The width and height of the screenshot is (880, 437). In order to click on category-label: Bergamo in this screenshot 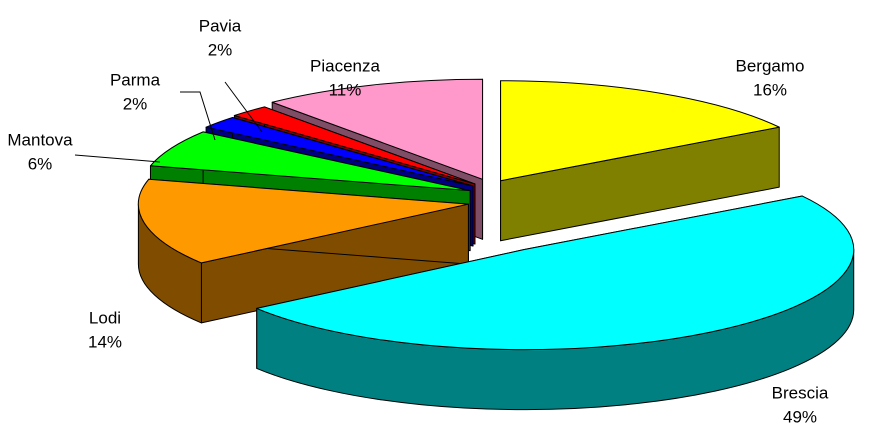, I will do `click(770, 65)`.